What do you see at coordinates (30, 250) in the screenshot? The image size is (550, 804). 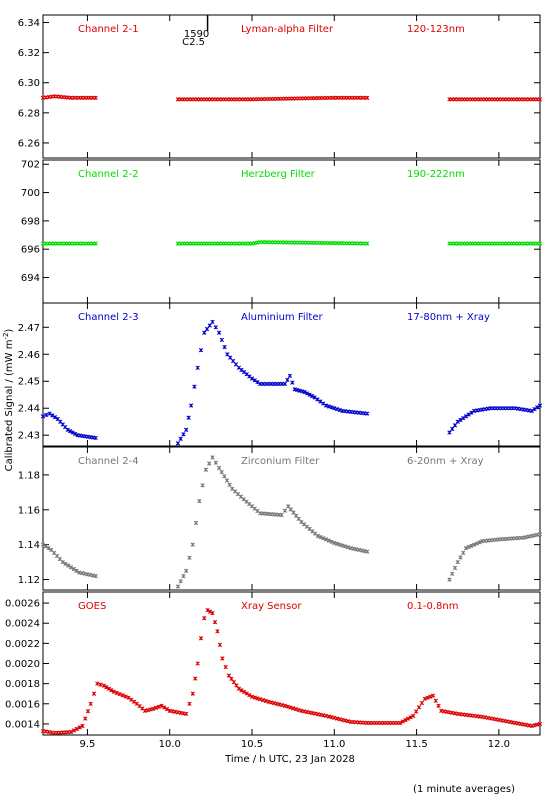 I see `y-tick-label: 696` at bounding box center [30, 250].